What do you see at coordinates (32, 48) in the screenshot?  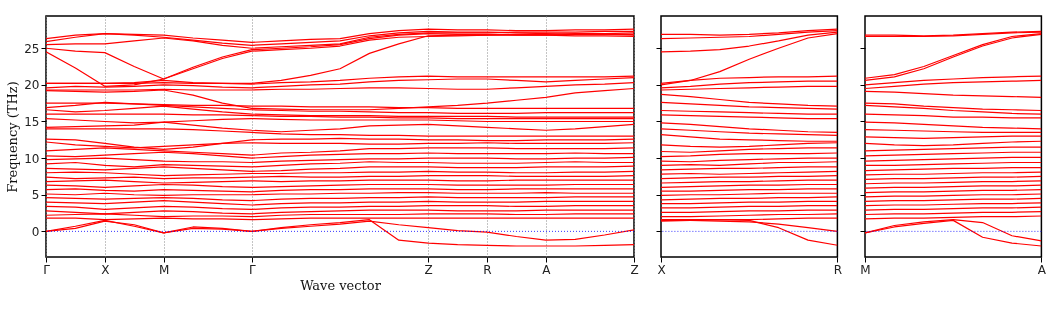 I see `y-tick-label: 25` at bounding box center [32, 48].